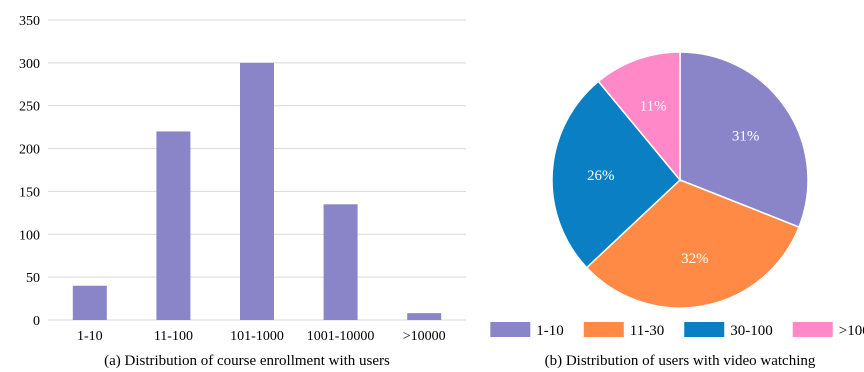 This screenshot has height=372, width=864. What do you see at coordinates (647, 331) in the screenshot?
I see `legend-label: 11-30` at bounding box center [647, 331].